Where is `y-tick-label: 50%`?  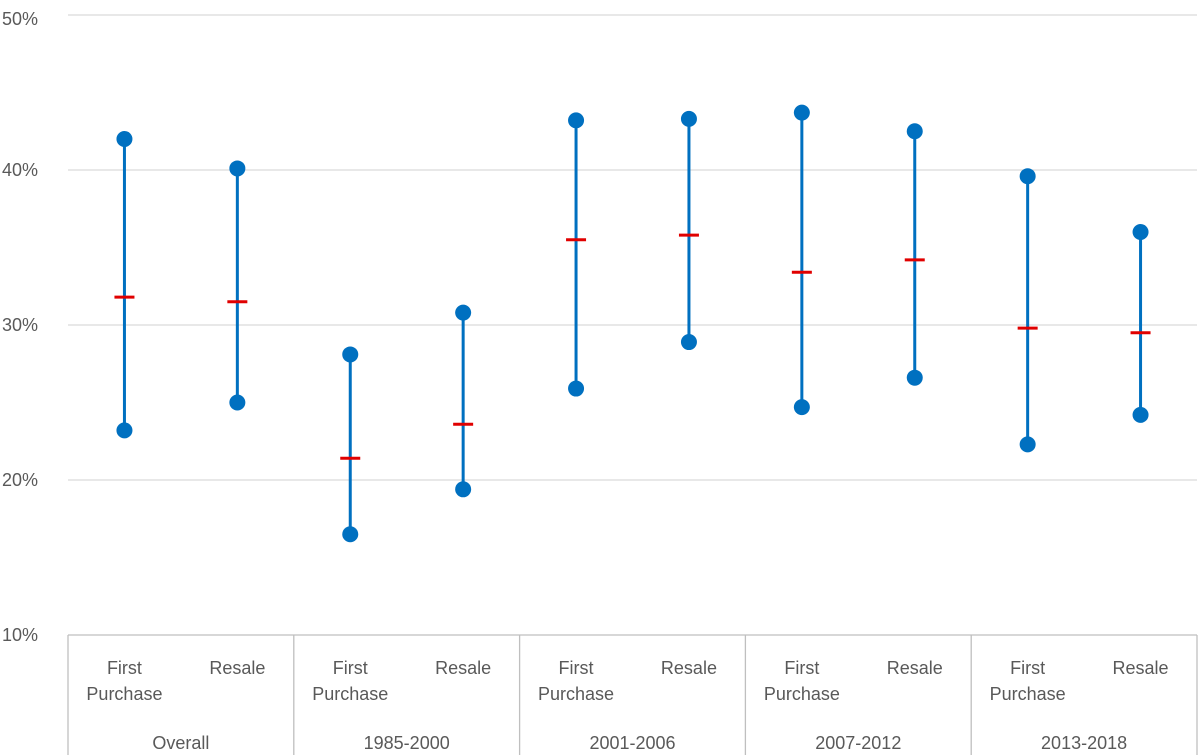 y-tick-label: 50% is located at coordinates (20, 19).